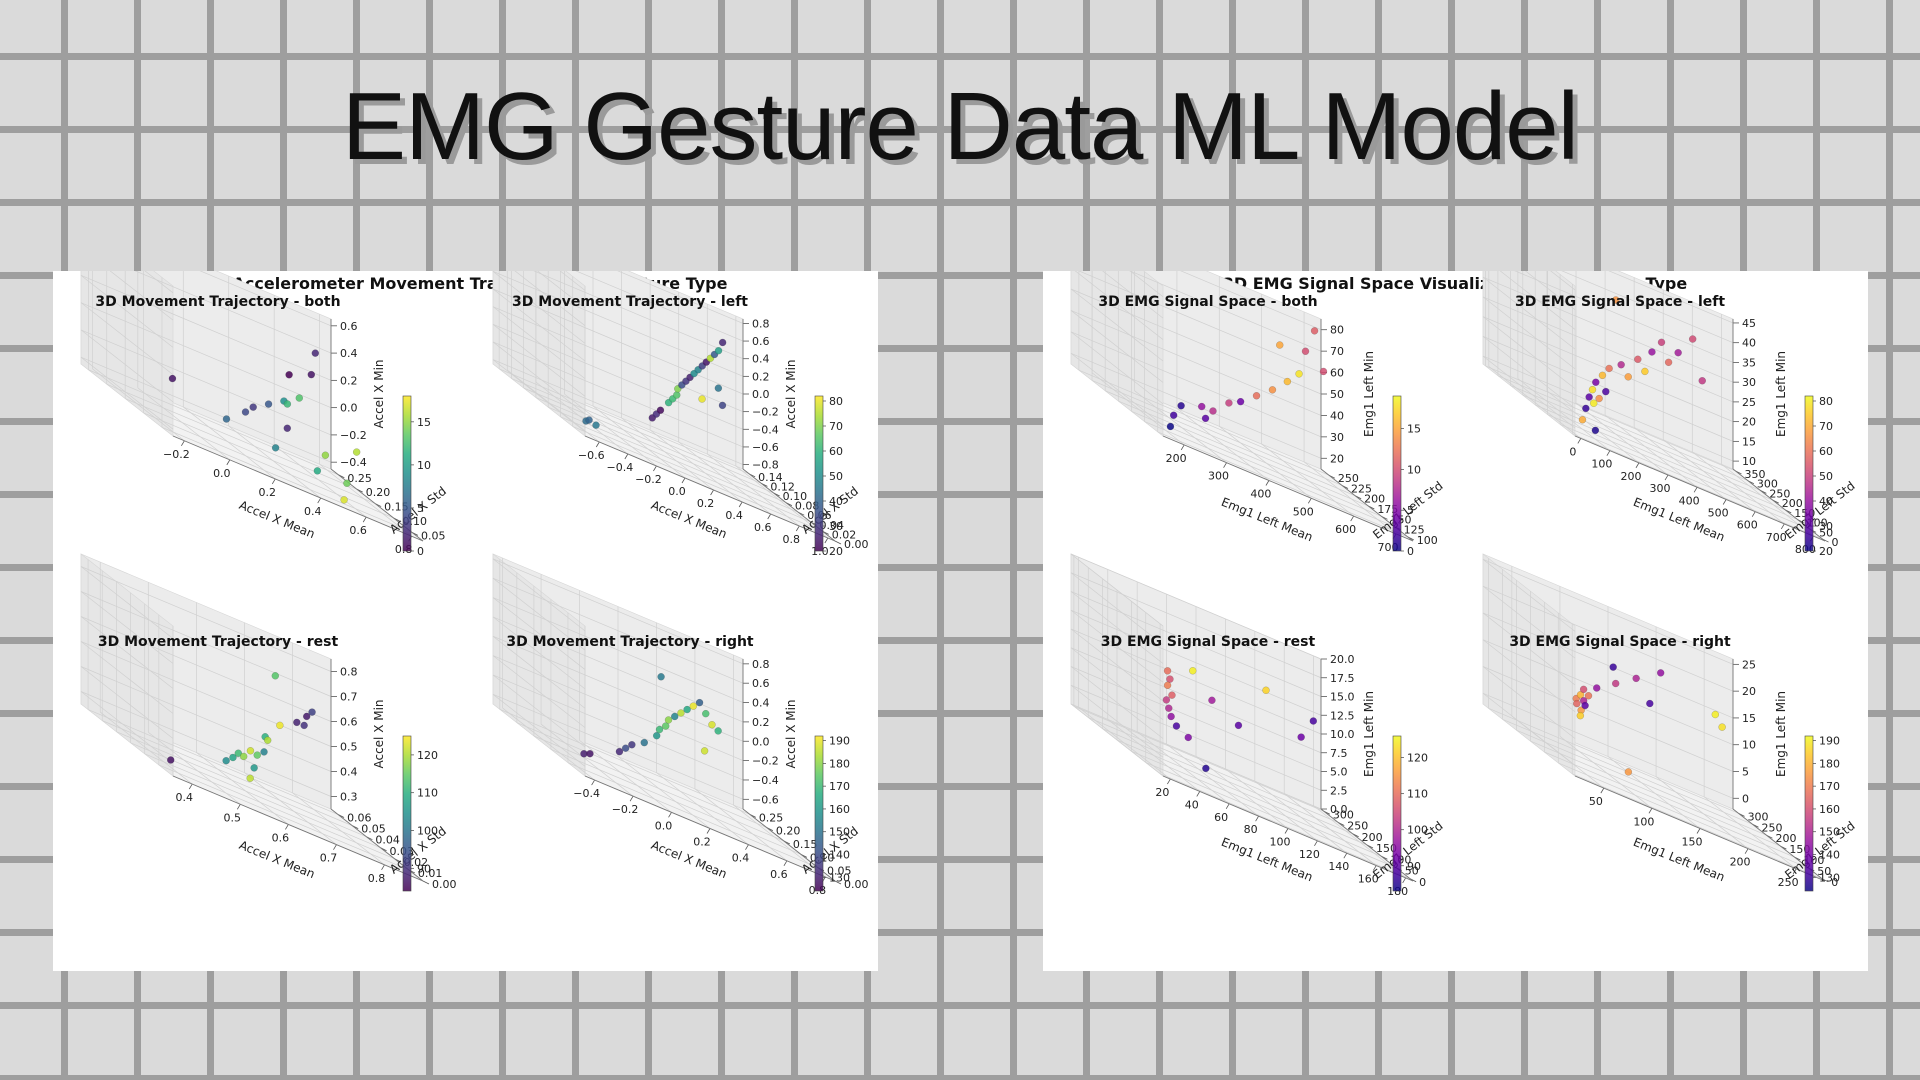 The height and width of the screenshot is (1080, 1920). I want to click on subplot-title: 3D Movement Trajectory - both, so click(217, 302).